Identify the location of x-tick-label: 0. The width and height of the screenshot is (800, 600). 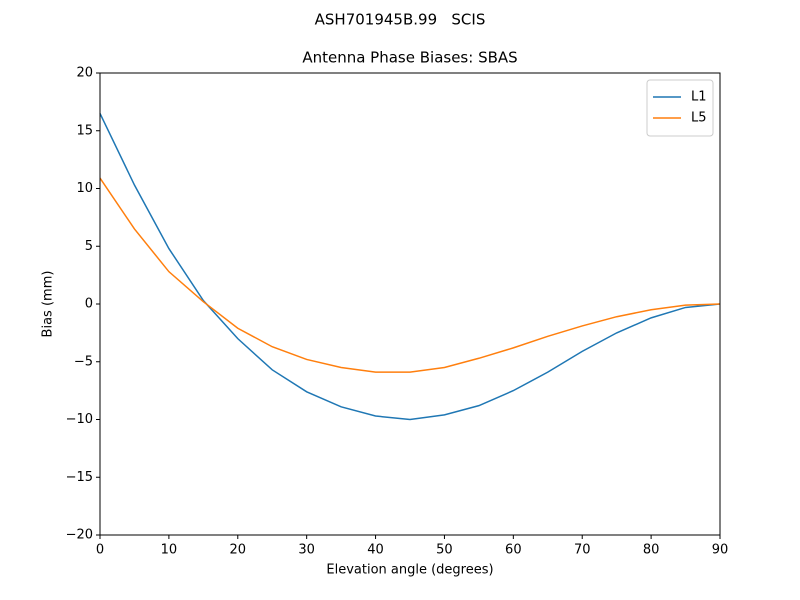
(100, 550).